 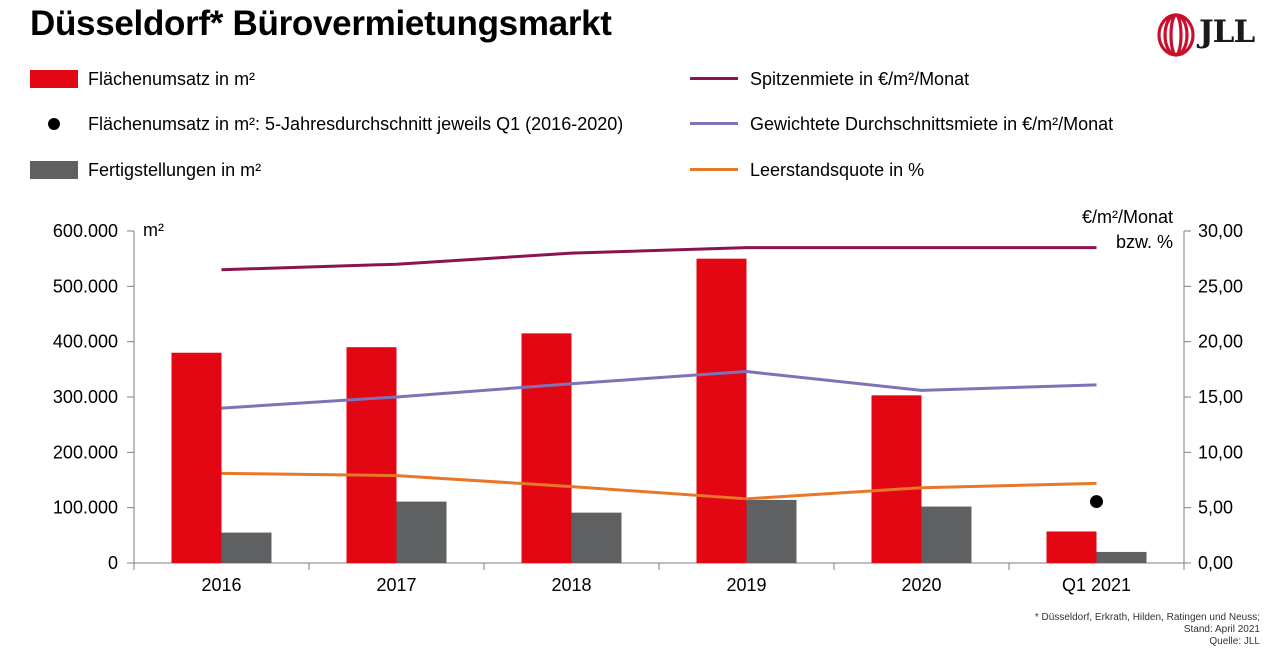 I want to click on y-left-tick-label: 300.000, so click(x=85, y=397).